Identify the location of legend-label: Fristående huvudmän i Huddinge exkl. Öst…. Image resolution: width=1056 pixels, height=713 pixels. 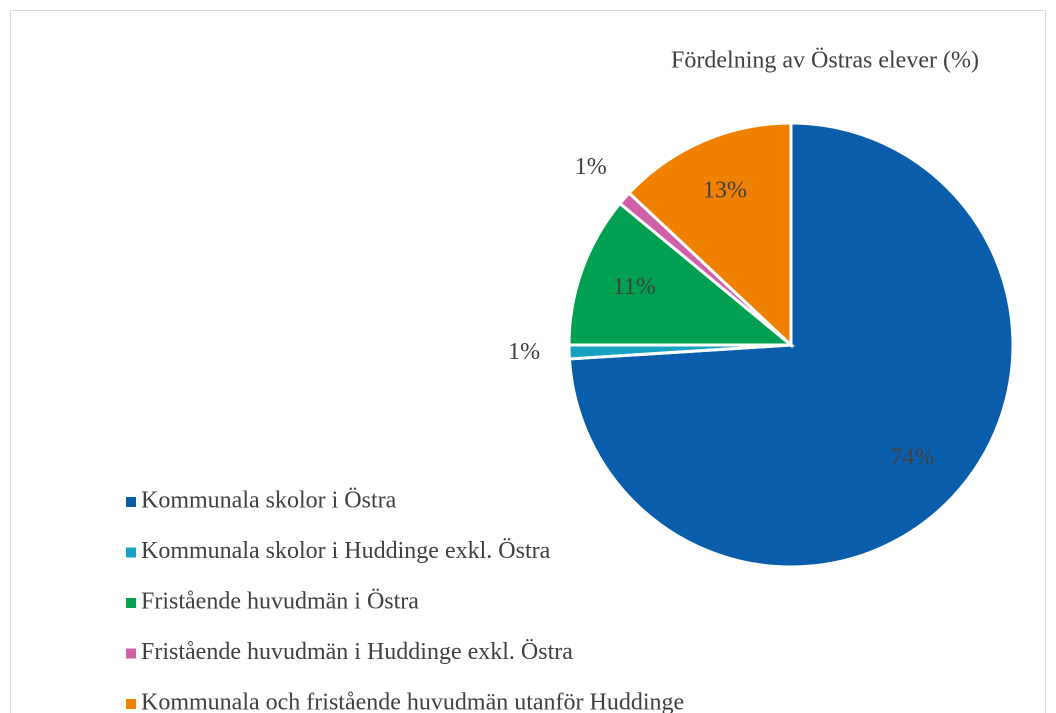
(357, 652).